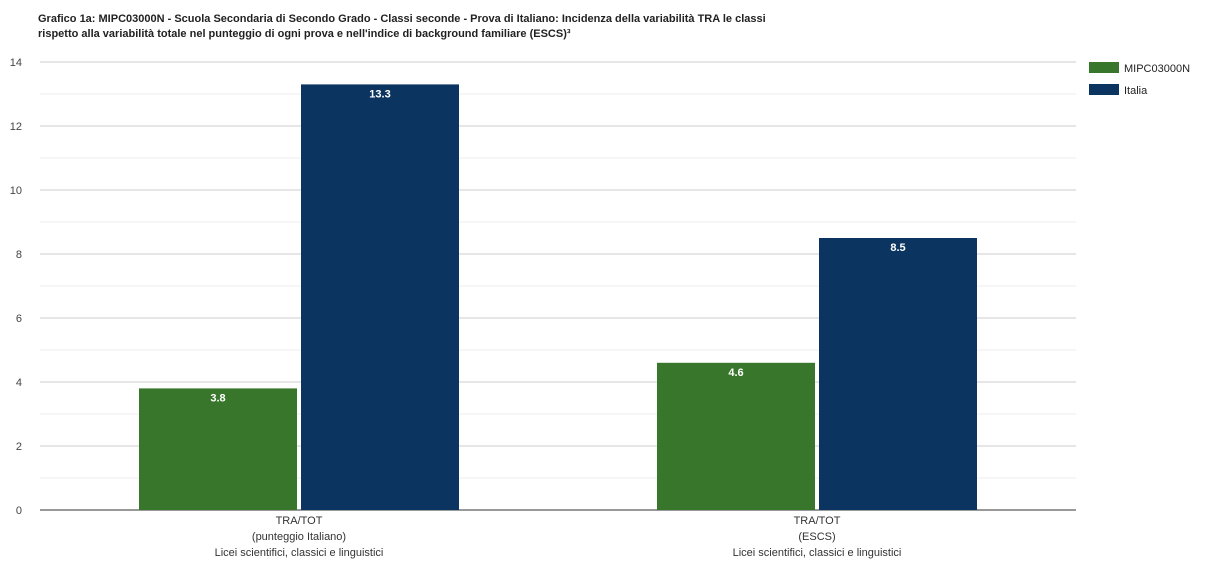  What do you see at coordinates (897, 248) in the screenshot?
I see `data-label: 8.5` at bounding box center [897, 248].